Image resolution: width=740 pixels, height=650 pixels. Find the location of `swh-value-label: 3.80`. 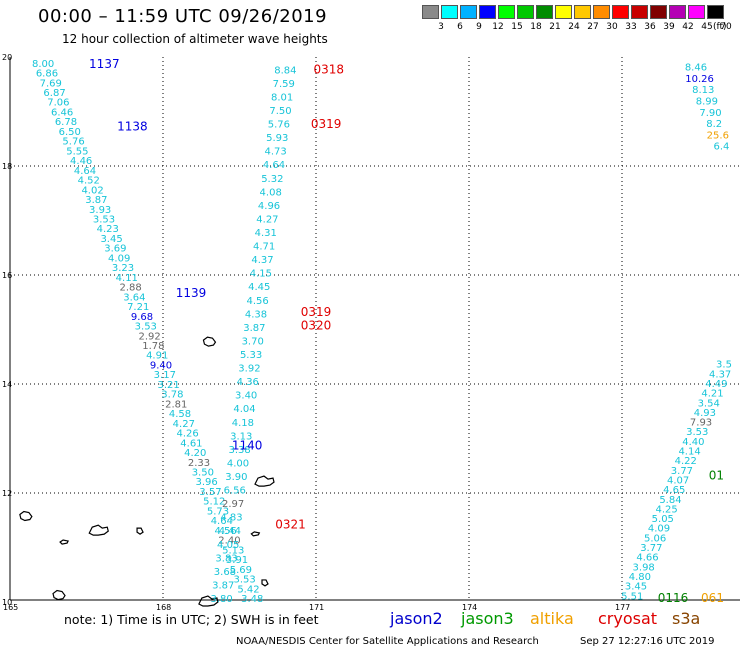

swh-value-label: 3.80 is located at coordinates (222, 599).